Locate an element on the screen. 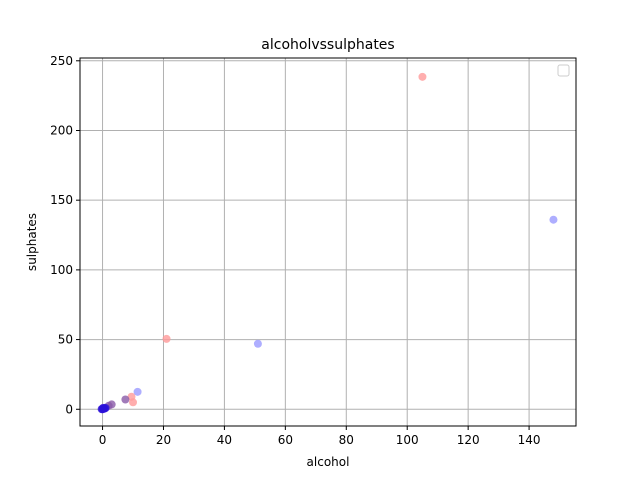 This screenshot has height=480, width=640. y-tick-label-4: 200 is located at coordinates (61, 130).